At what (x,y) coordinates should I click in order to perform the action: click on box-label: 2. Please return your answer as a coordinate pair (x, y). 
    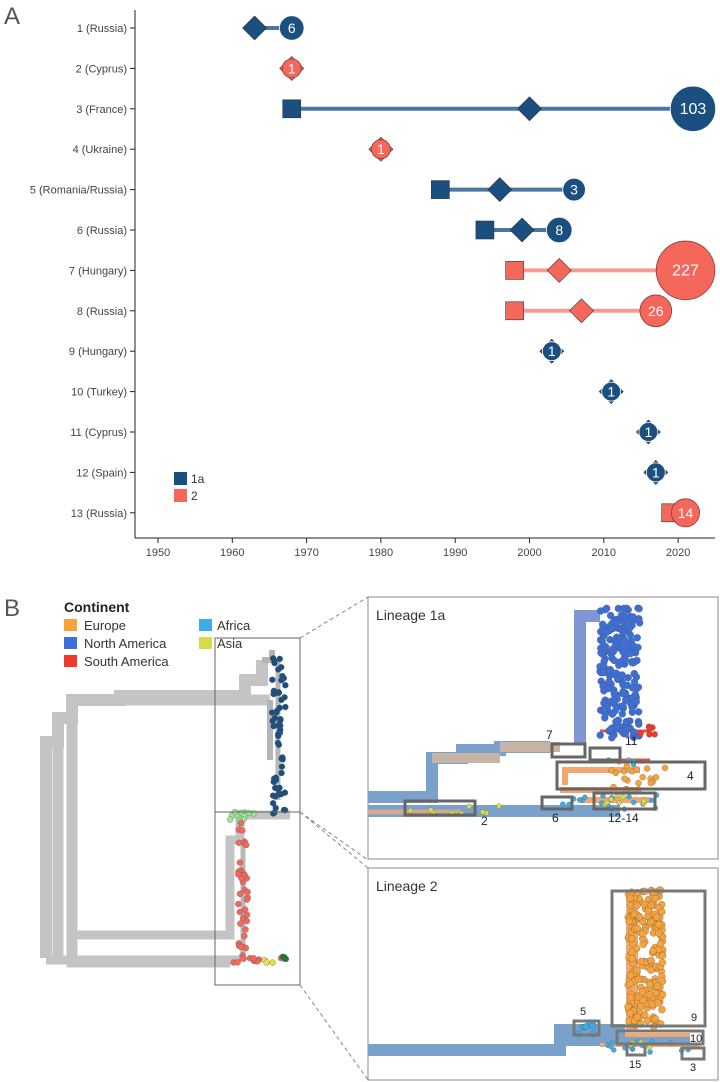
    Looking at the image, I should click on (484, 821).